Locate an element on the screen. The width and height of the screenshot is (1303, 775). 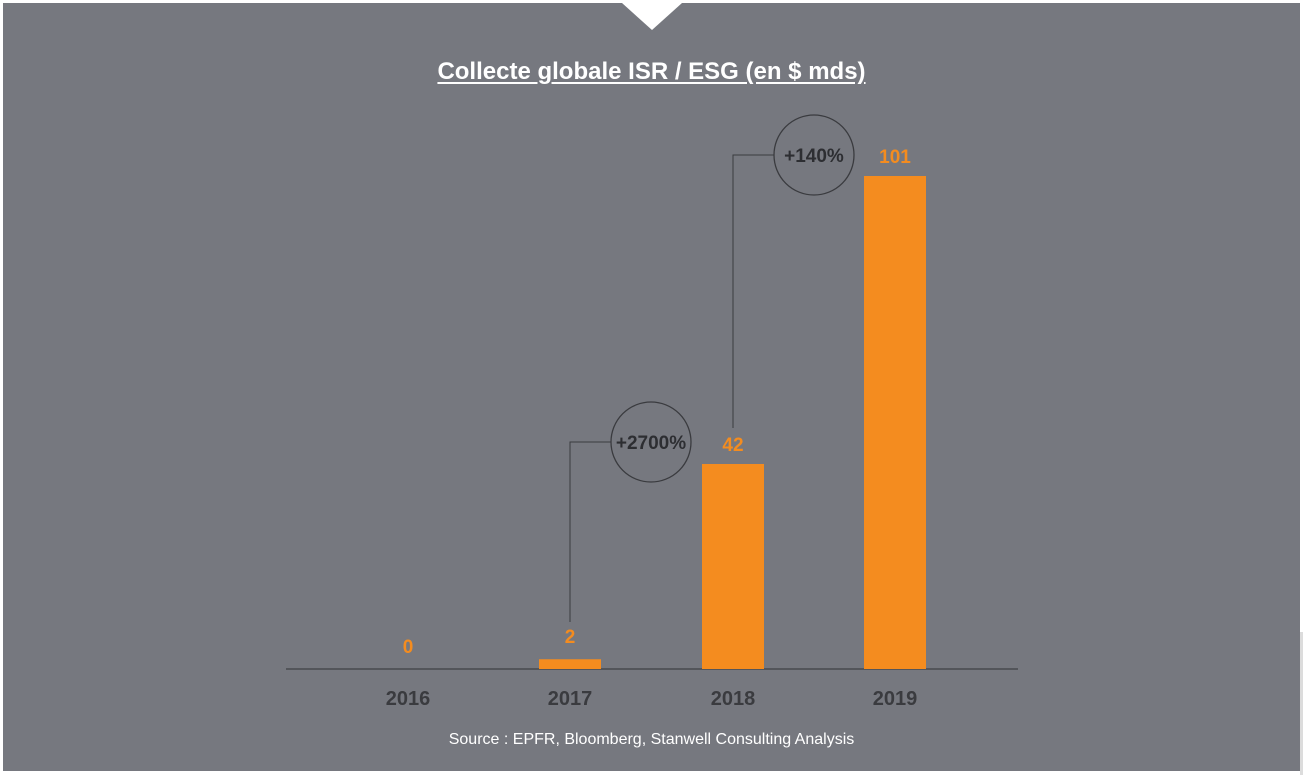
chart-title: Collecte globale ISR / ESG (en $ mds) is located at coordinates (651, 71).